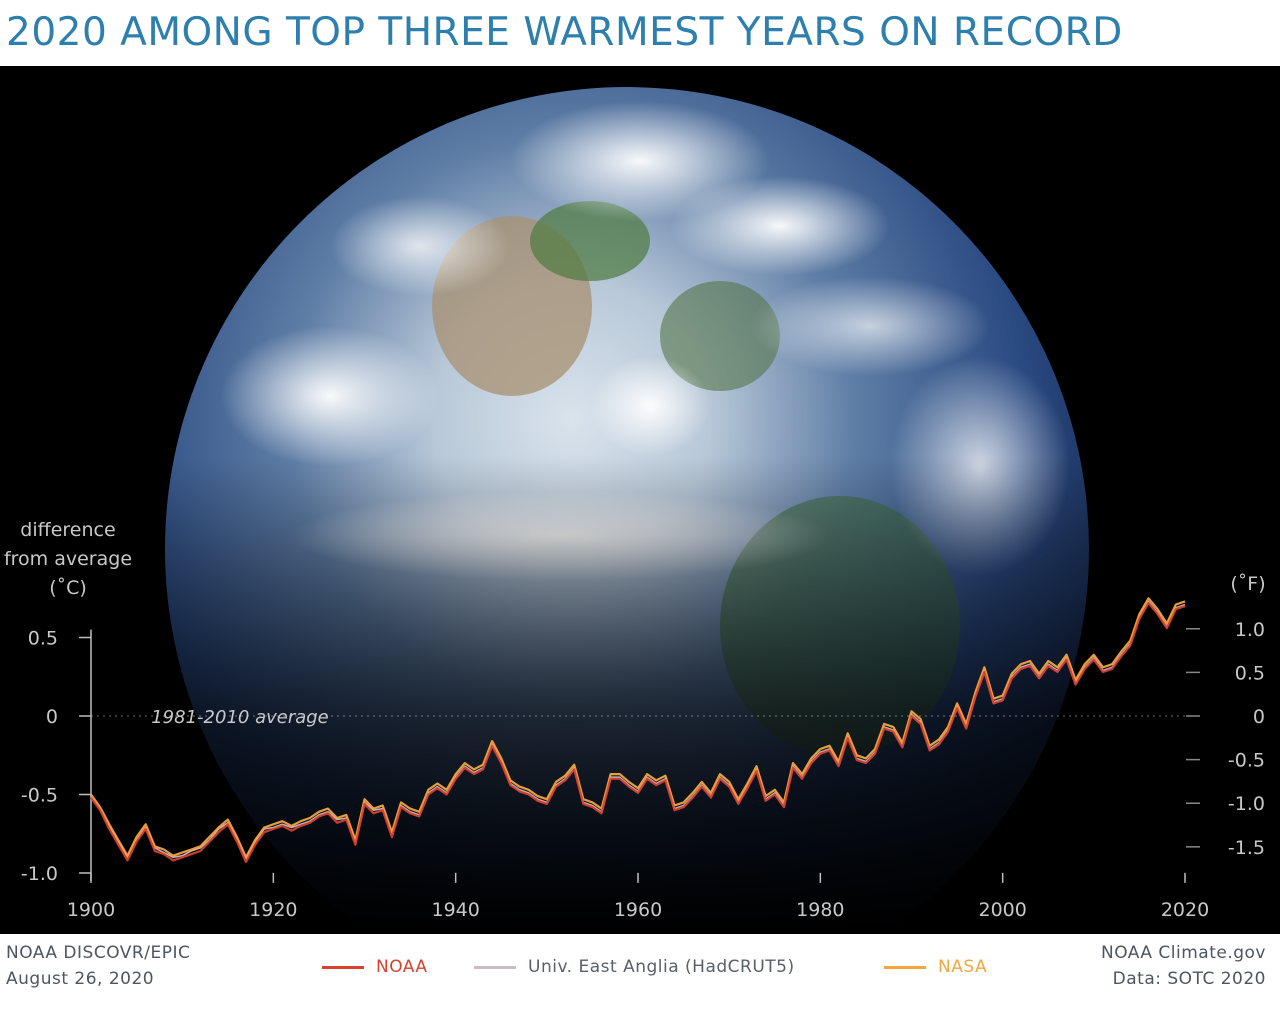 Image resolution: width=1280 pixels, height=1012 pixels. I want to click on data-source-line1: NOAA Climate.gov, so click(1183, 953).